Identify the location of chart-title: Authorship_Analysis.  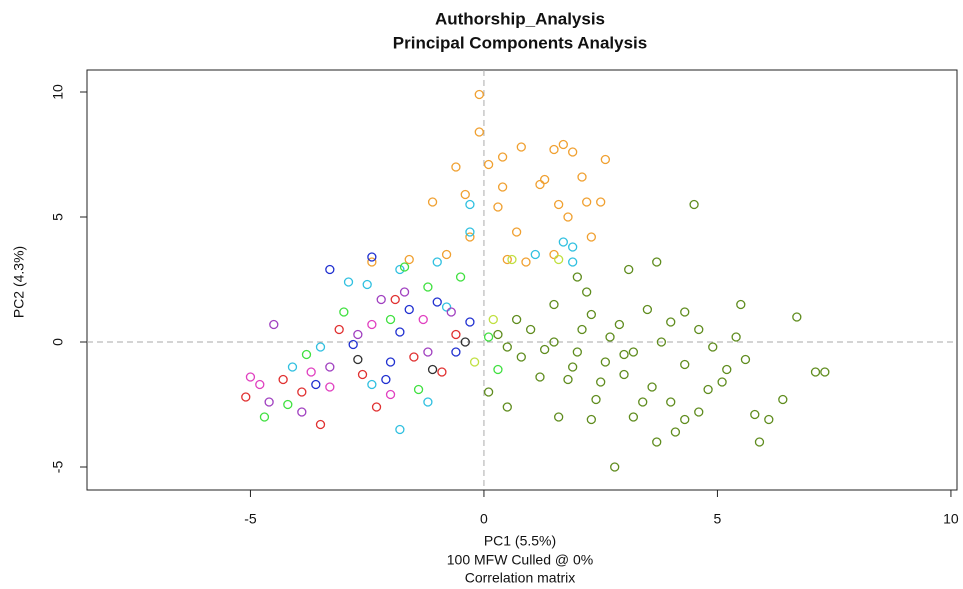
(520, 18).